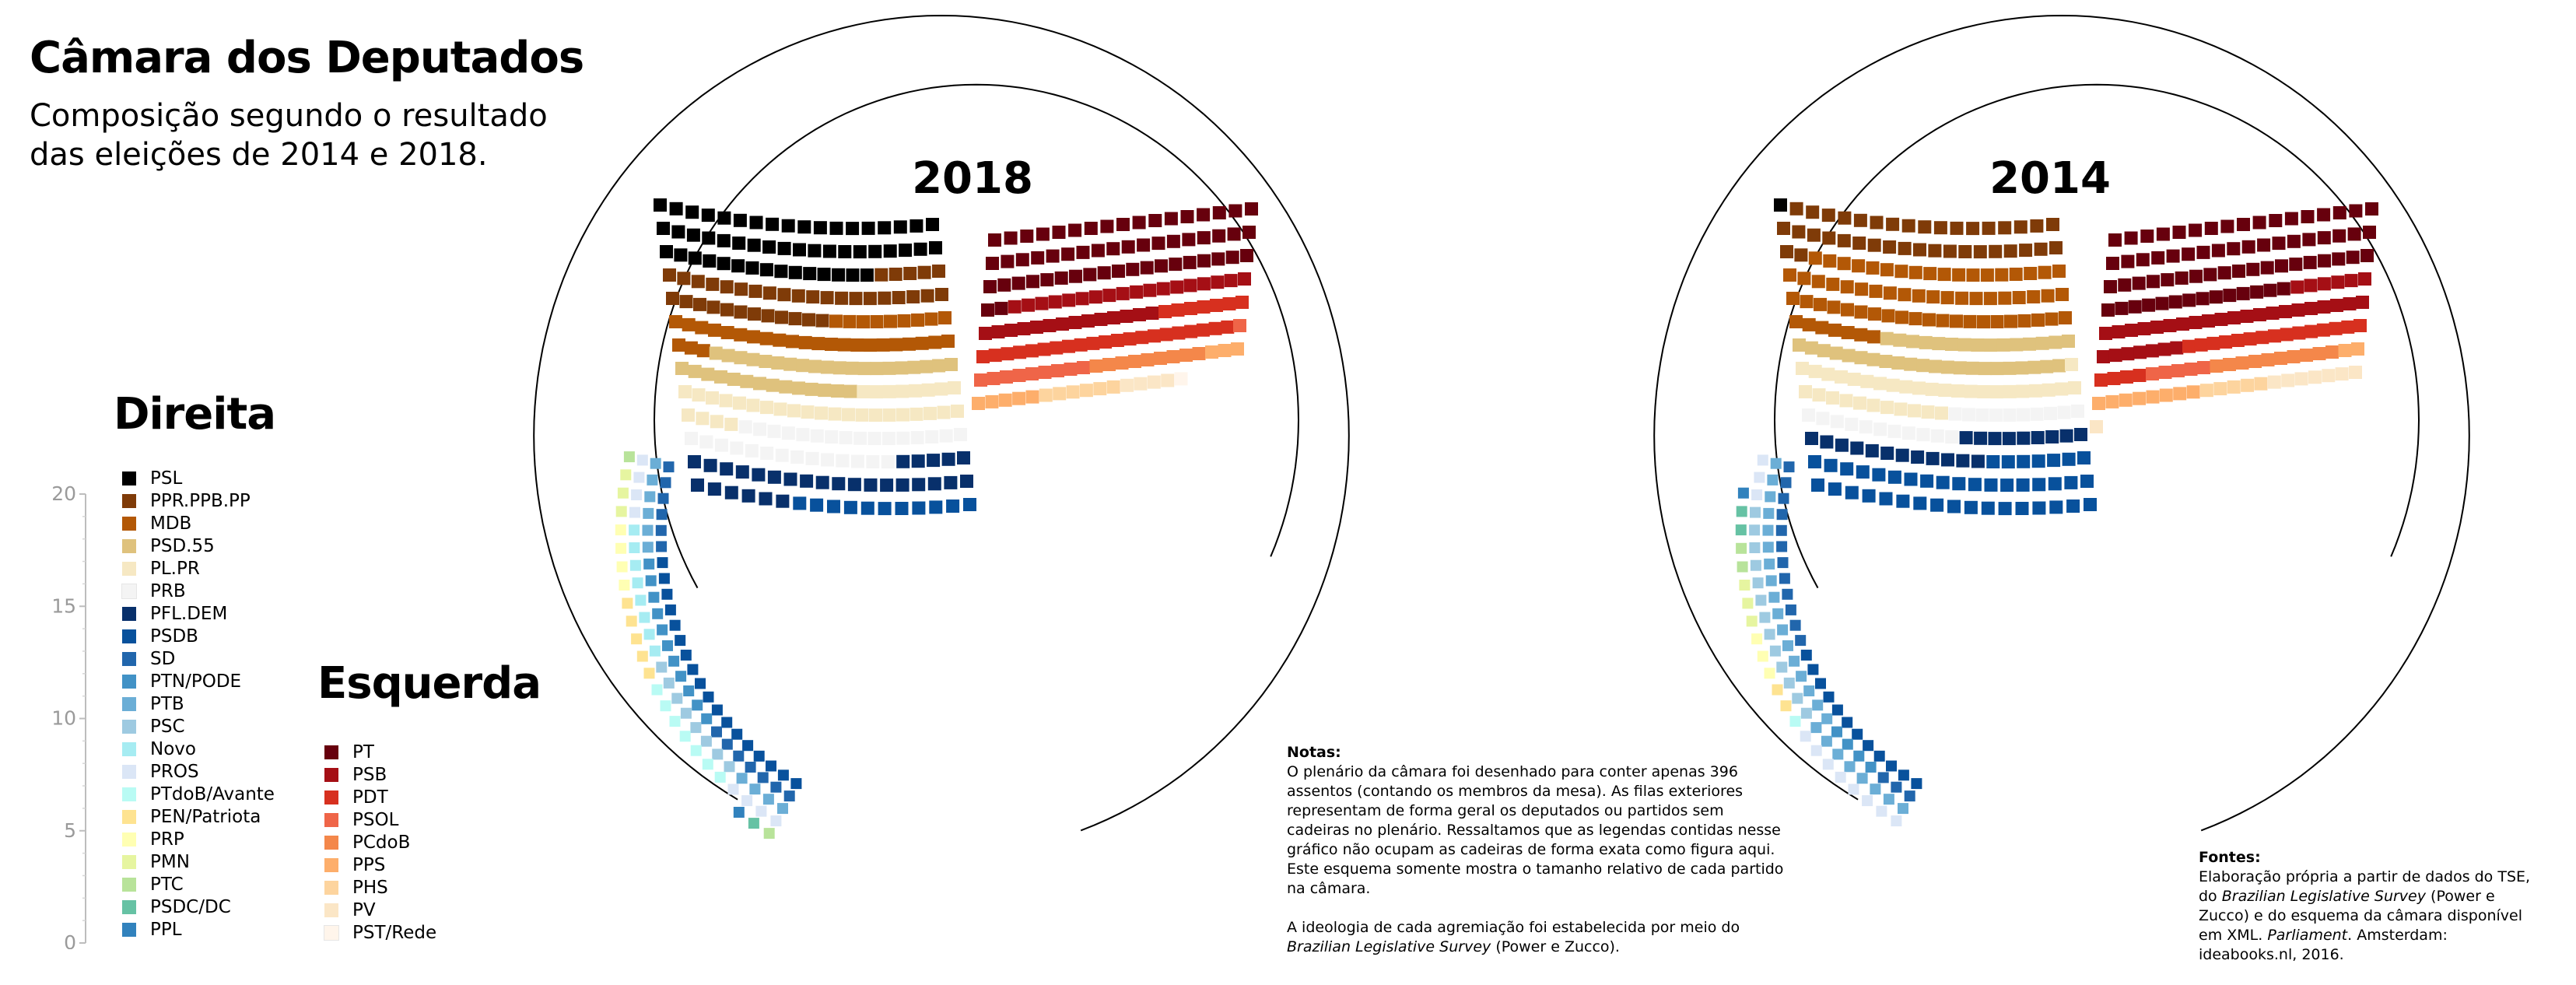  What do you see at coordinates (2126, 400) in the screenshot?
I see `seat-2014-pps` at bounding box center [2126, 400].